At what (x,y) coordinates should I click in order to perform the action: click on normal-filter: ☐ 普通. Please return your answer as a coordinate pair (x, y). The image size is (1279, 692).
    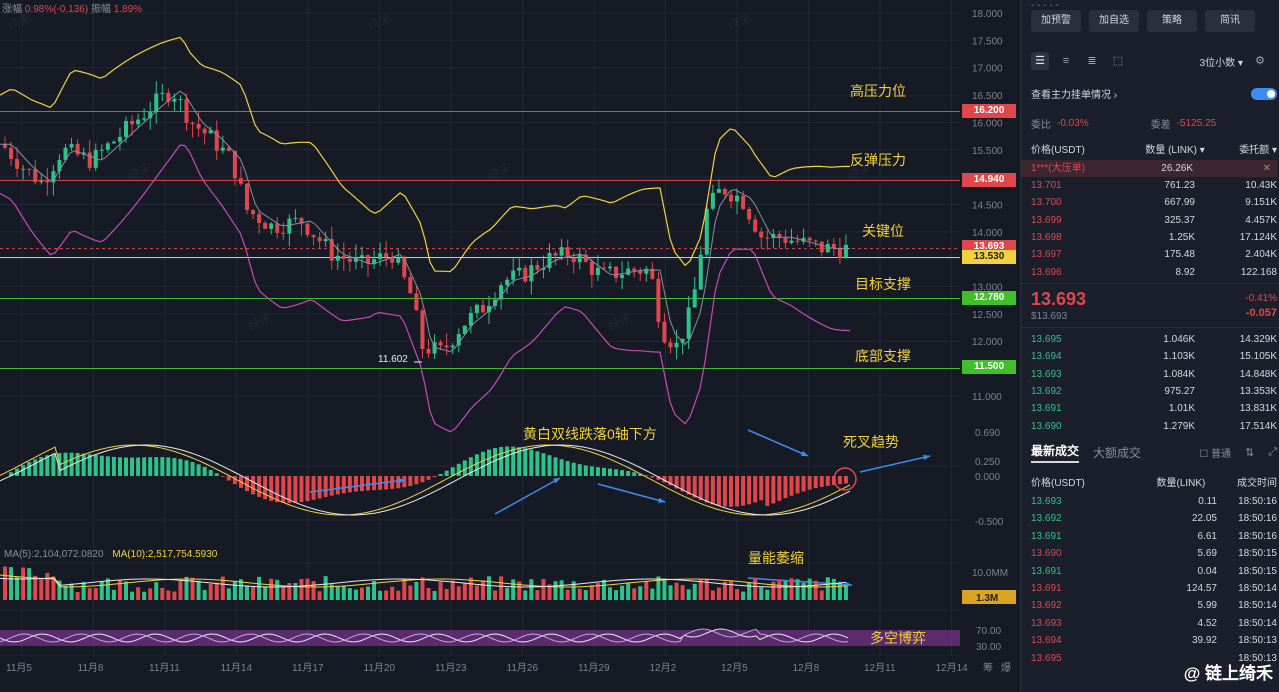
    Looking at the image, I should click on (1215, 454).